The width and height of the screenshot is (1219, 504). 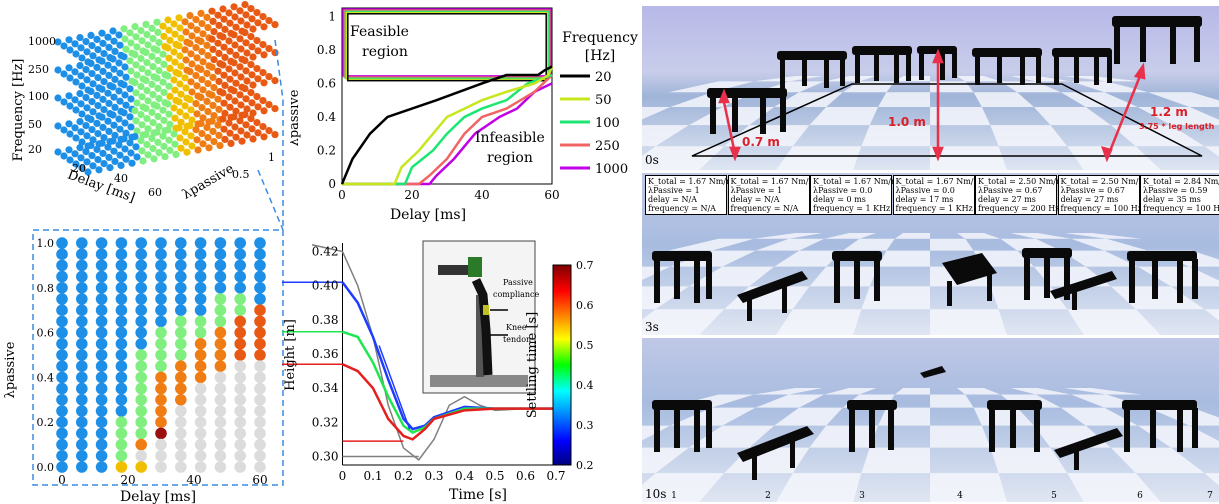 What do you see at coordinates (907, 122) in the screenshot?
I see `label-1-0m: 1.0 m` at bounding box center [907, 122].